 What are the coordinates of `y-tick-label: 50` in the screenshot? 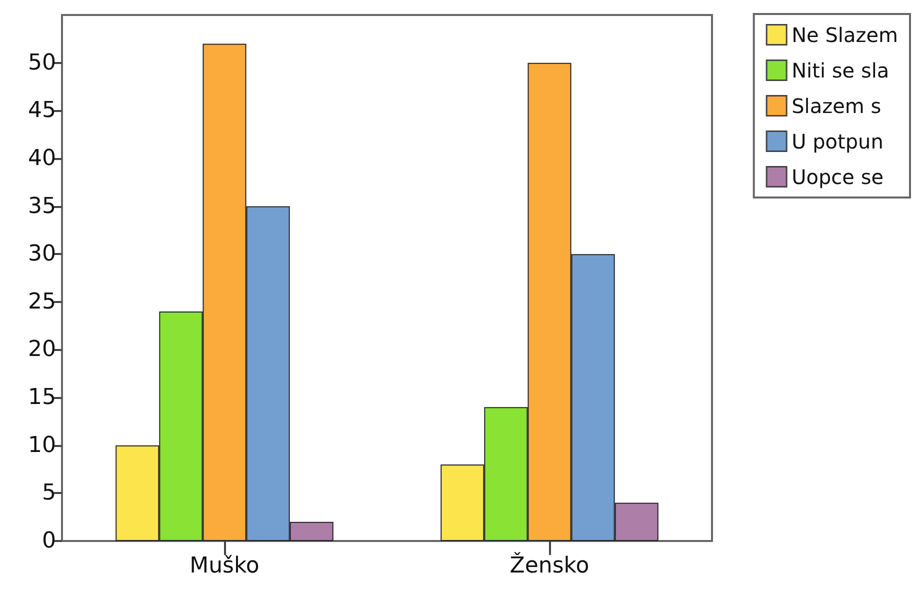 It's located at (42, 63).